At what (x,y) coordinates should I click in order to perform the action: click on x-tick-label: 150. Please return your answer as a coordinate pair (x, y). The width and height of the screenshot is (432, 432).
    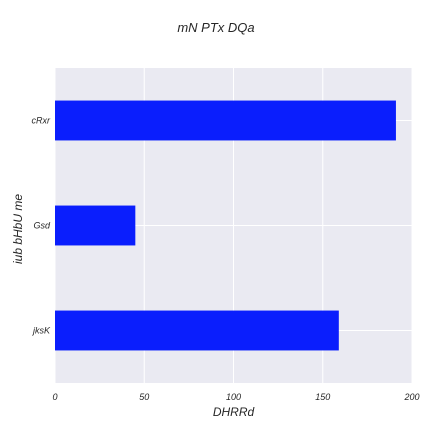
    Looking at the image, I should click on (322, 397).